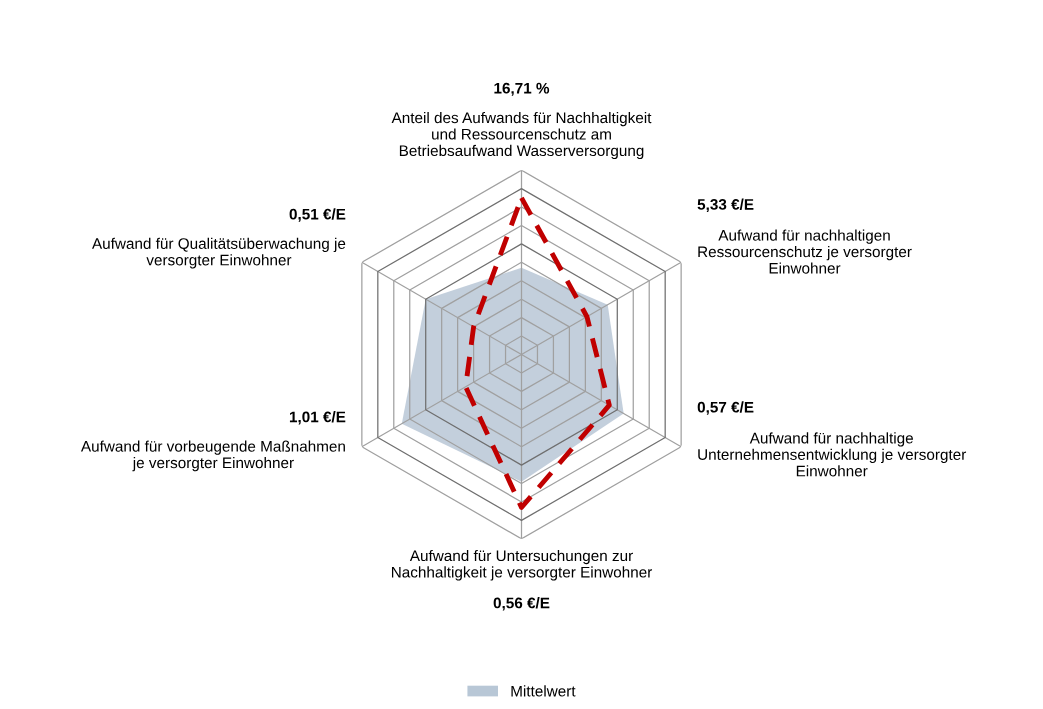 The height and width of the screenshot is (709, 1043). Describe the element at coordinates (543, 691) in the screenshot. I see `legend-label: Mittelwert` at that location.